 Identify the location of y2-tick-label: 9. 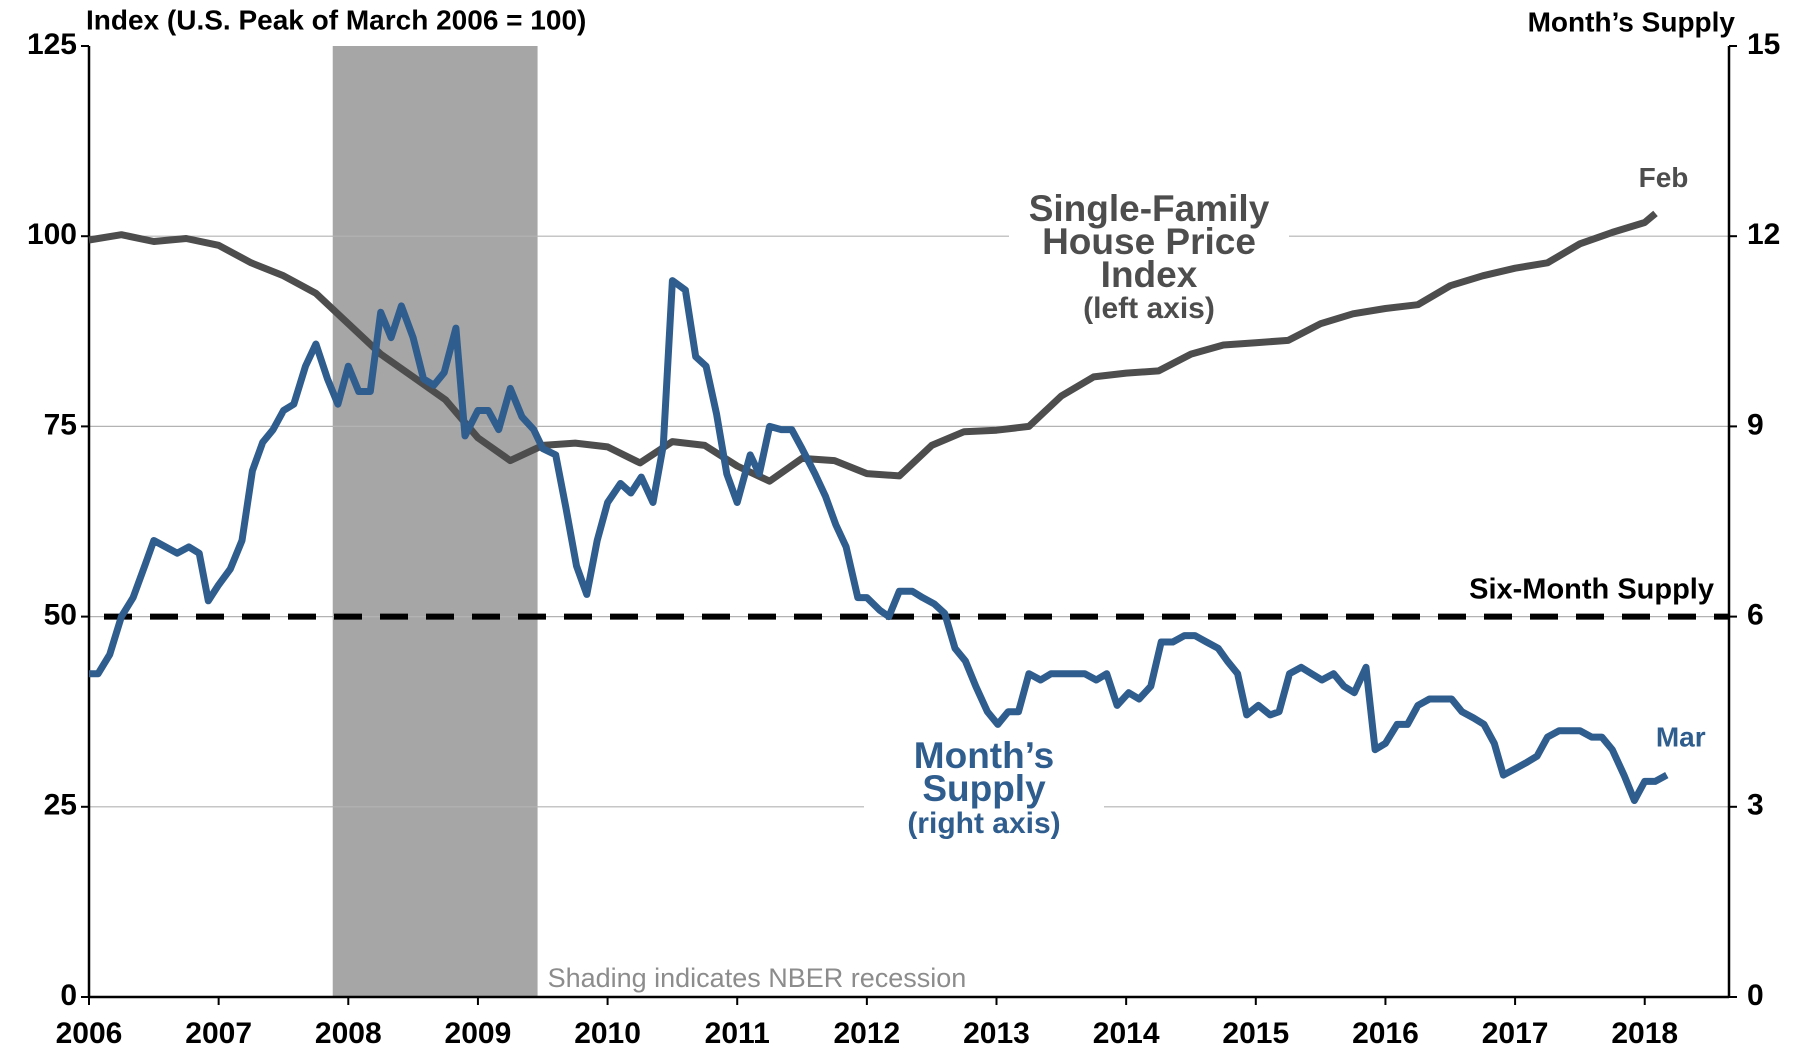
(1755, 424).